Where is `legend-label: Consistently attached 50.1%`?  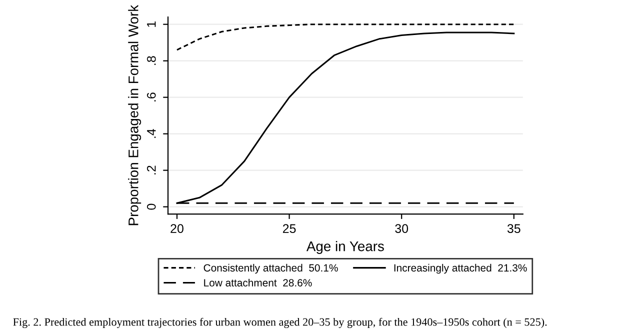 legend-label: Consistently attached 50.1% is located at coordinates (271, 269).